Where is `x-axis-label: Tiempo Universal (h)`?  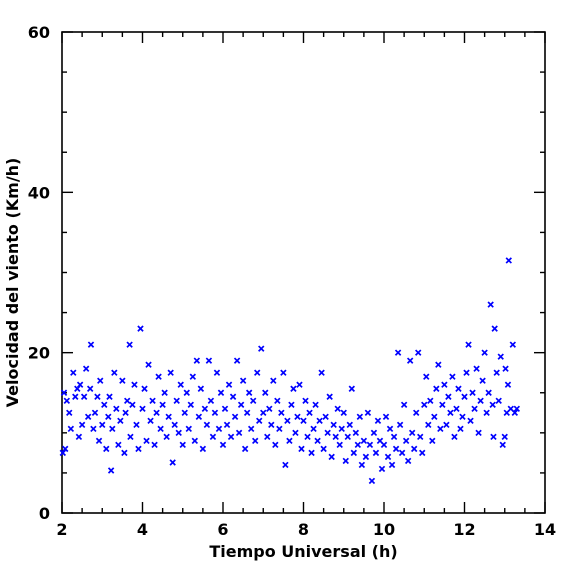
x-axis-label: Tiempo Universal (h) is located at coordinates (303, 551).